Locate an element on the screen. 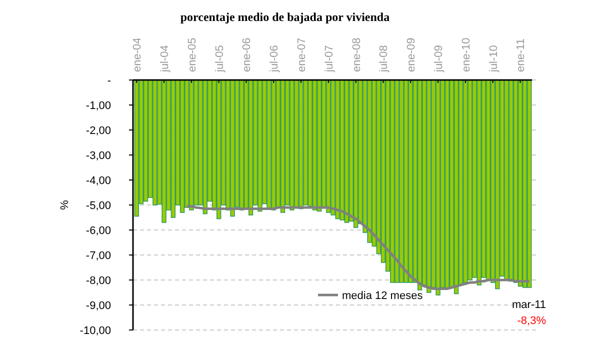 The image size is (610, 339). annotation: -8,3% is located at coordinates (531, 321).